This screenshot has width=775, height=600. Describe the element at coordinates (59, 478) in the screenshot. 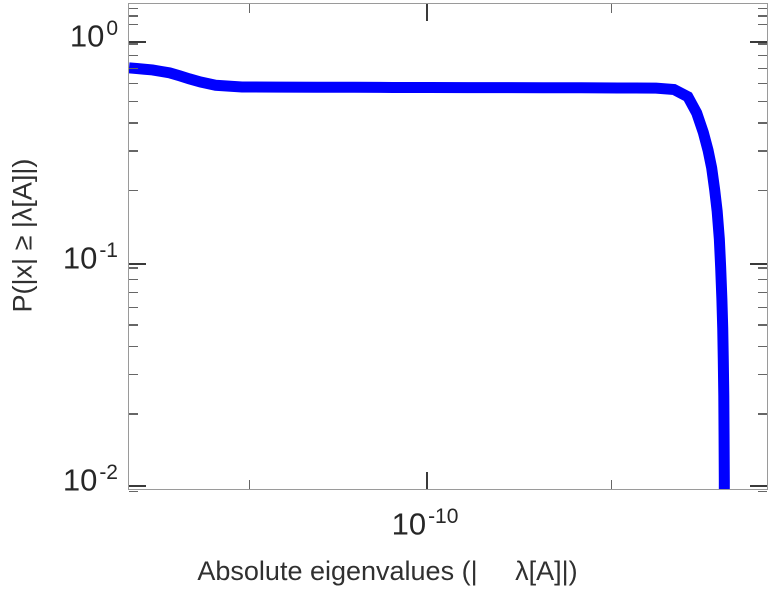

I see `y-tick-label-2: 10-2` at that location.